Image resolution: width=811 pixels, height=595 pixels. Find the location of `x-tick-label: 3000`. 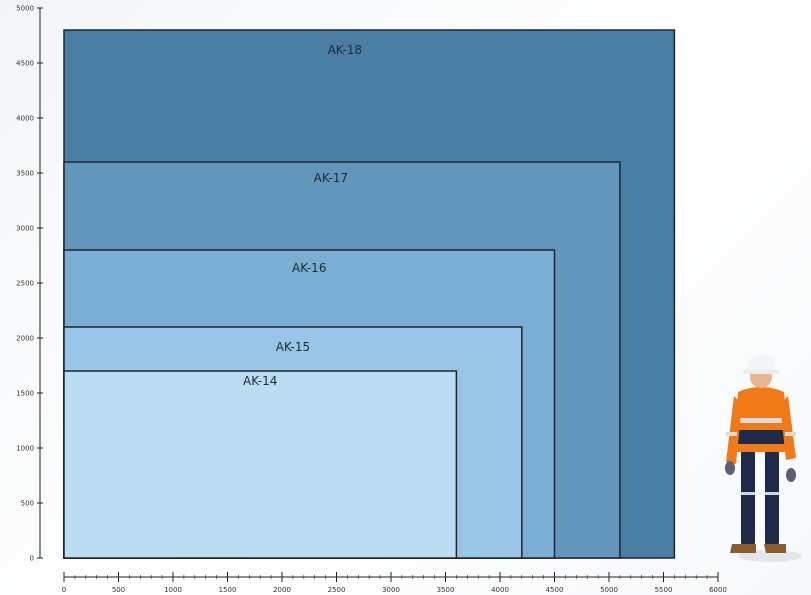

x-tick-label: 3000 is located at coordinates (391, 590).